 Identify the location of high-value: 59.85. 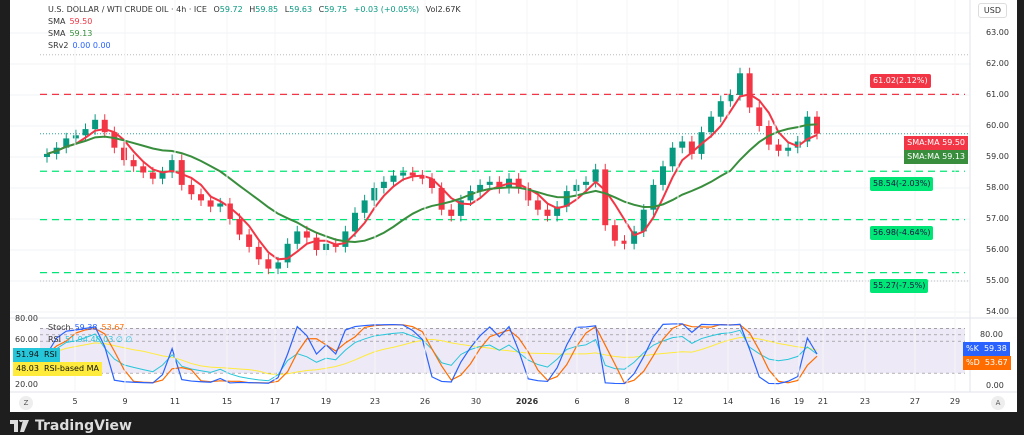
(267, 9).